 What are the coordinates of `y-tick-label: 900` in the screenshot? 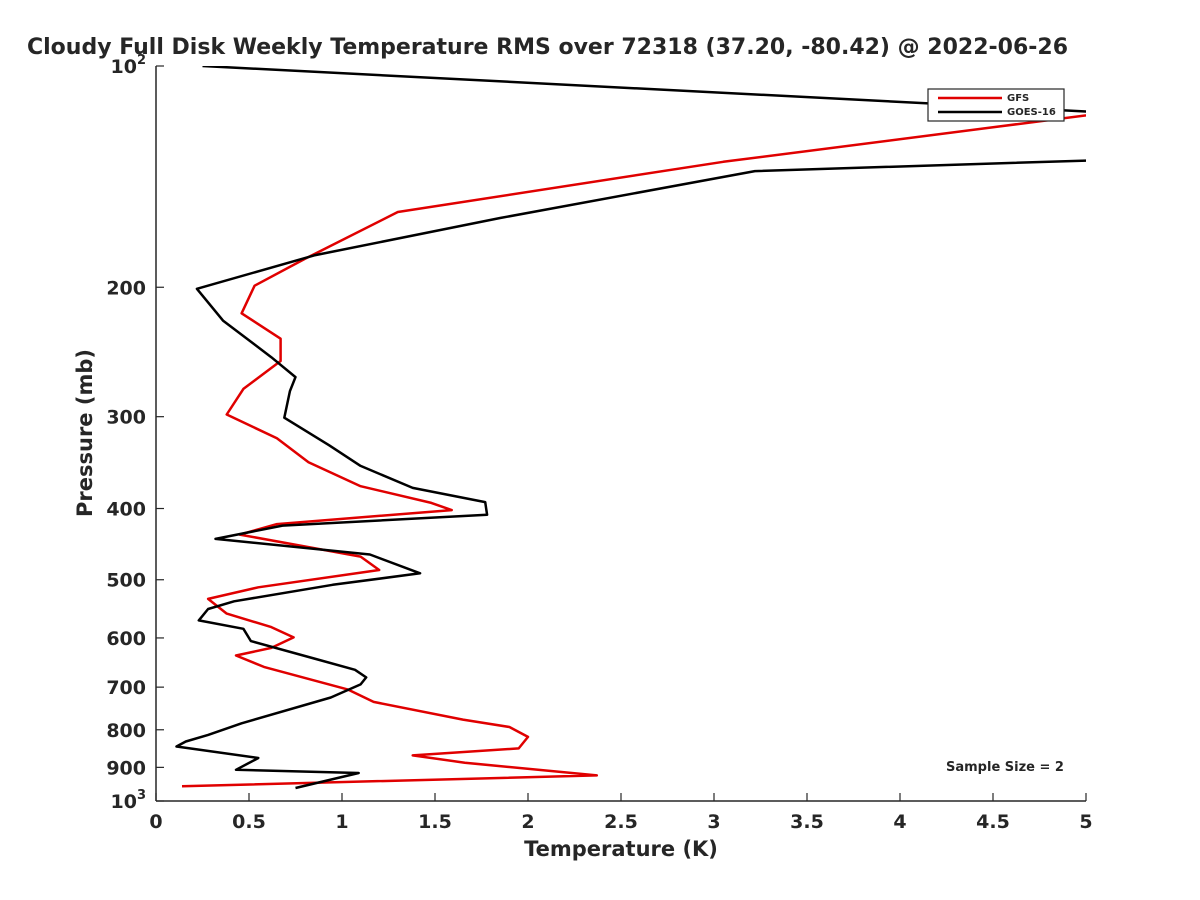 It's located at (126, 768).